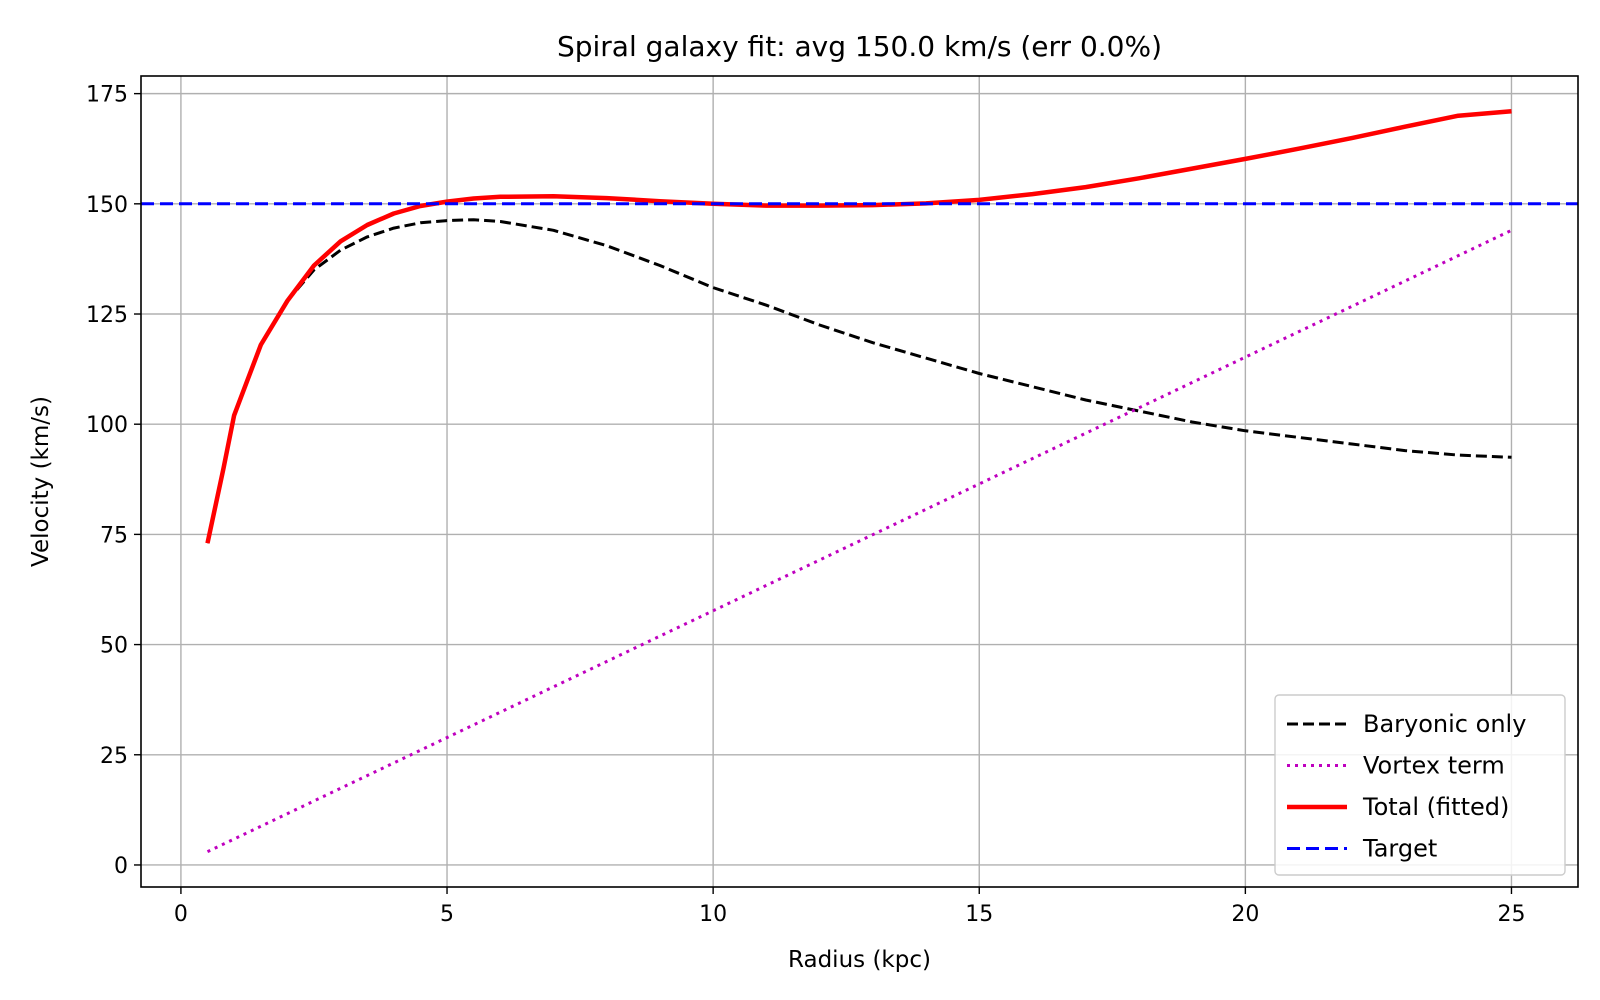  I want to click on y-tick-label: 25, so click(114, 756).